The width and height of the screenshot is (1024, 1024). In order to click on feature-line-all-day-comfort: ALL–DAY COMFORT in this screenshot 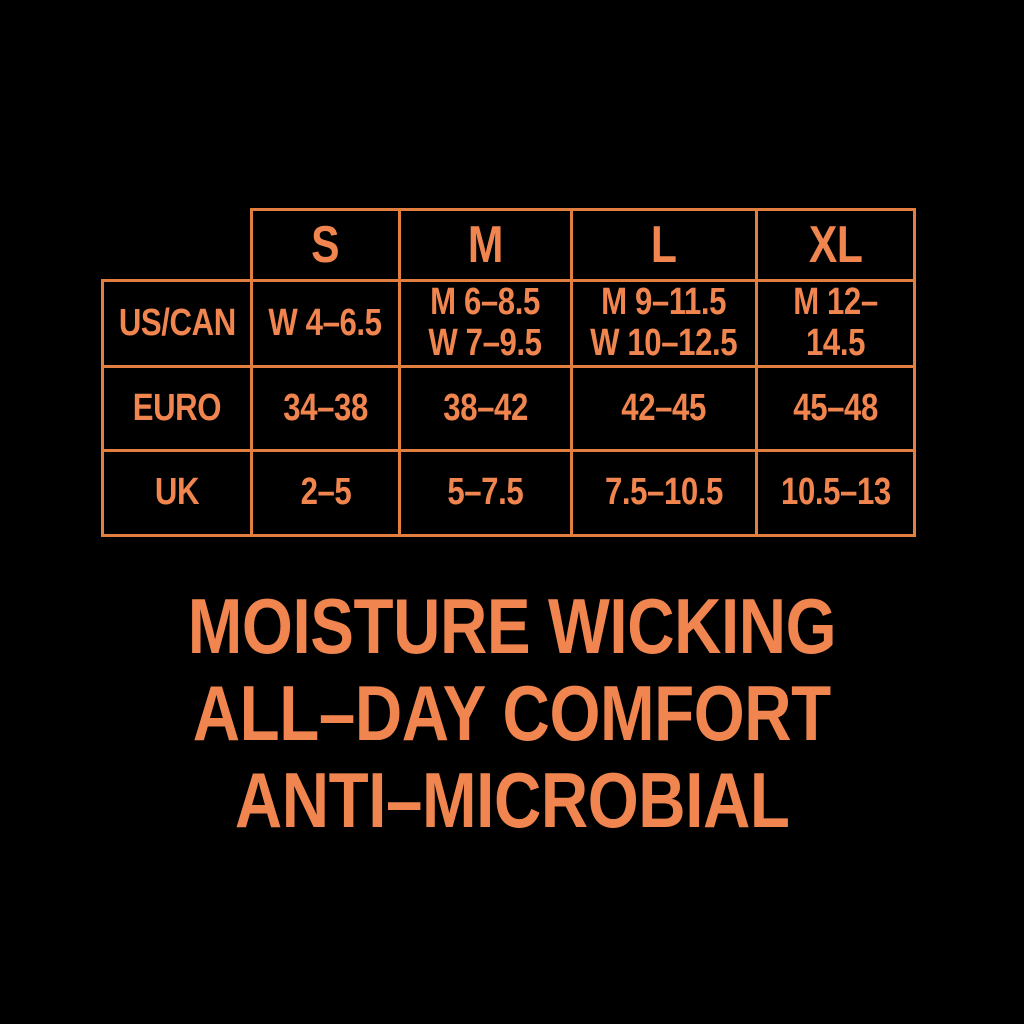, I will do `click(512, 713)`.